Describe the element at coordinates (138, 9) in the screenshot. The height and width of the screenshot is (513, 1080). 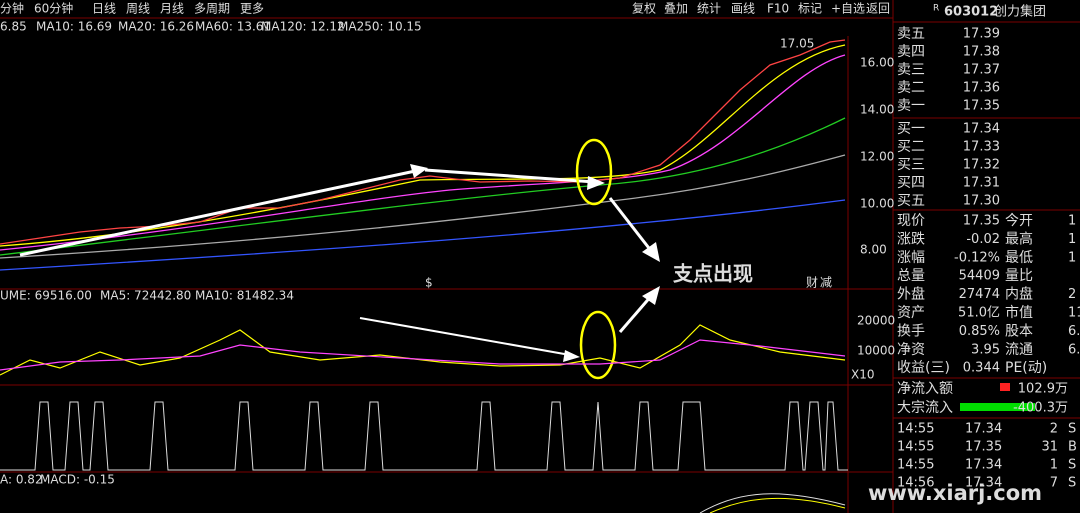
I see `period-tab: 周线` at that location.